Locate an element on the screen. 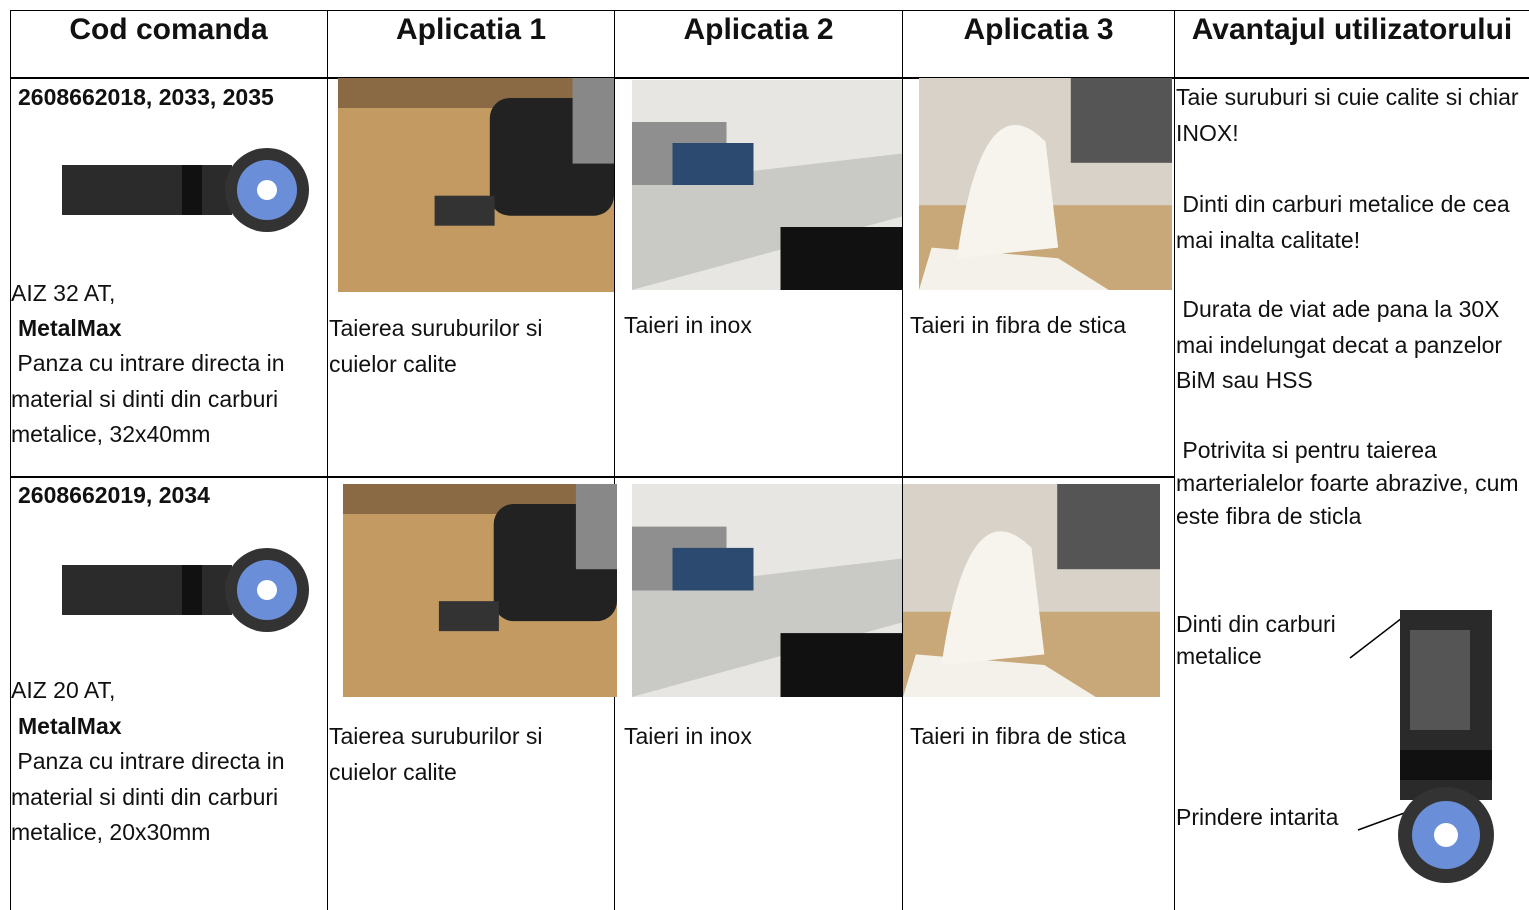  row-rule is located at coordinates (592, 477).